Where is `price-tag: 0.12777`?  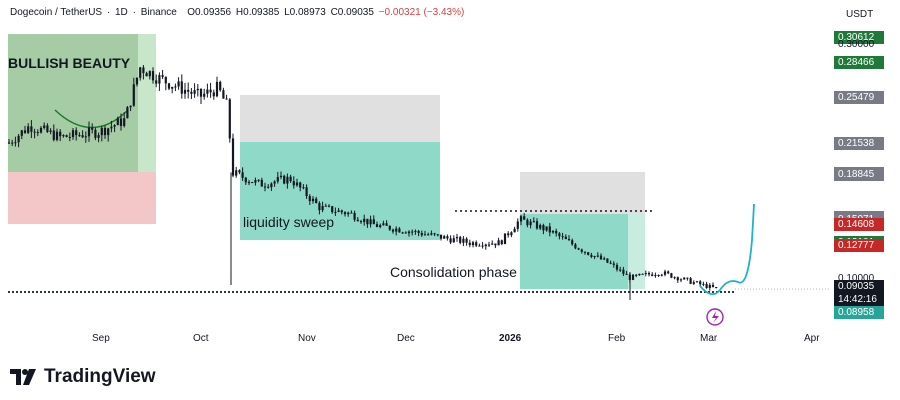 price-tag: 0.12777 is located at coordinates (859, 246).